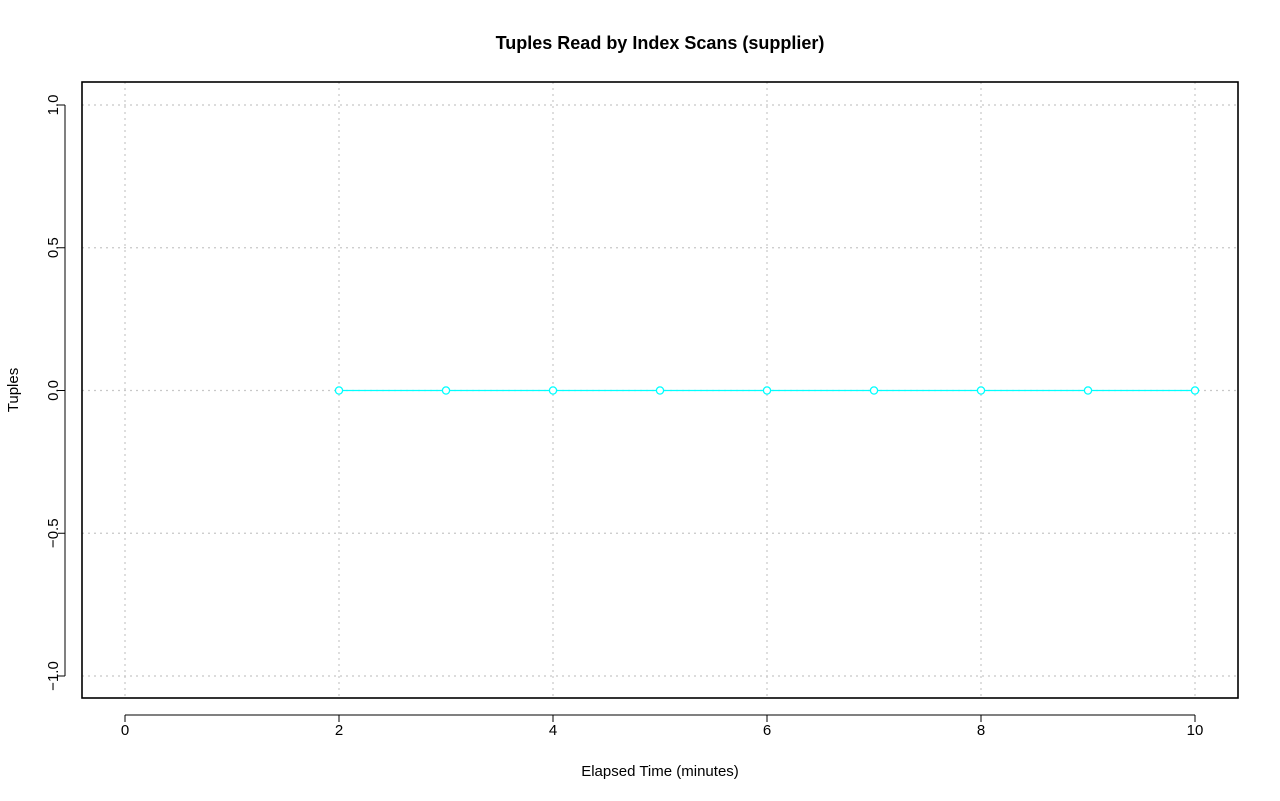 The image size is (1280, 801). Describe the element at coordinates (660, 771) in the screenshot. I see `x-axis-label: Elapsed Time (minutes)` at that location.